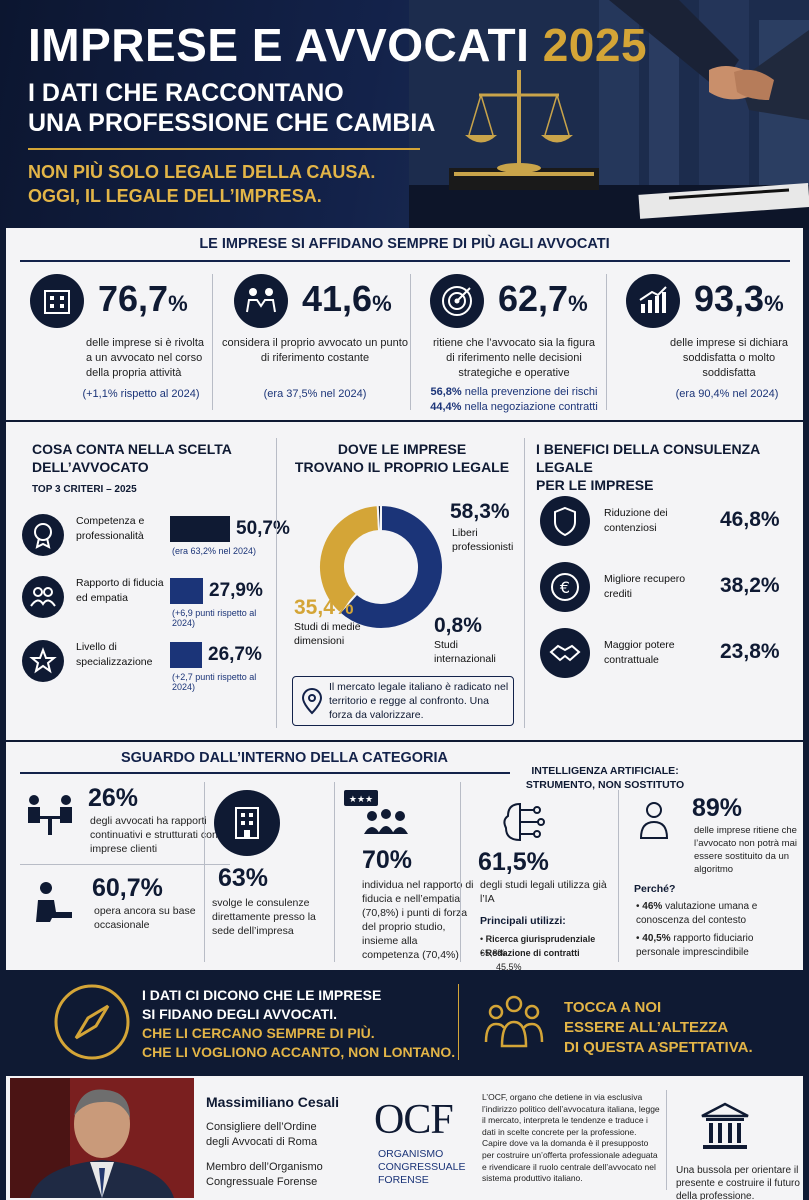 The image size is (809, 1200). What do you see at coordinates (347, 298) in the screenshot?
I see `stat-value: 41,6%` at bounding box center [347, 298].